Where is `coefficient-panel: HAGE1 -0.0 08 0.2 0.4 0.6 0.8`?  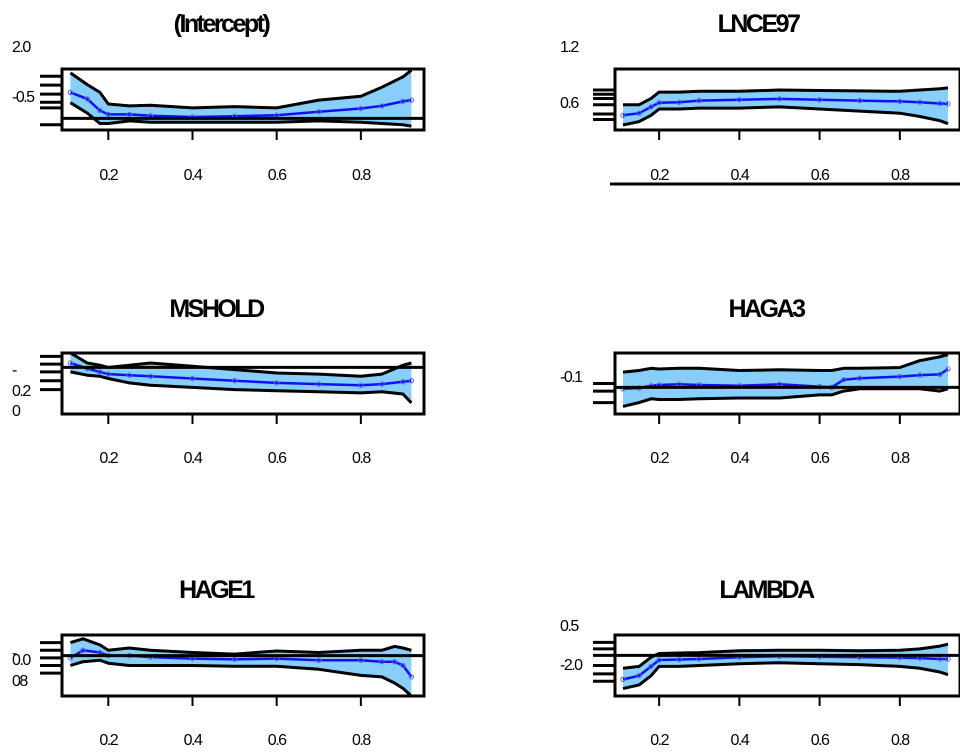 coefficient-panel: HAGE1 -0.0 08 0.2 0.4 0.6 0.8 is located at coordinates (219, 662).